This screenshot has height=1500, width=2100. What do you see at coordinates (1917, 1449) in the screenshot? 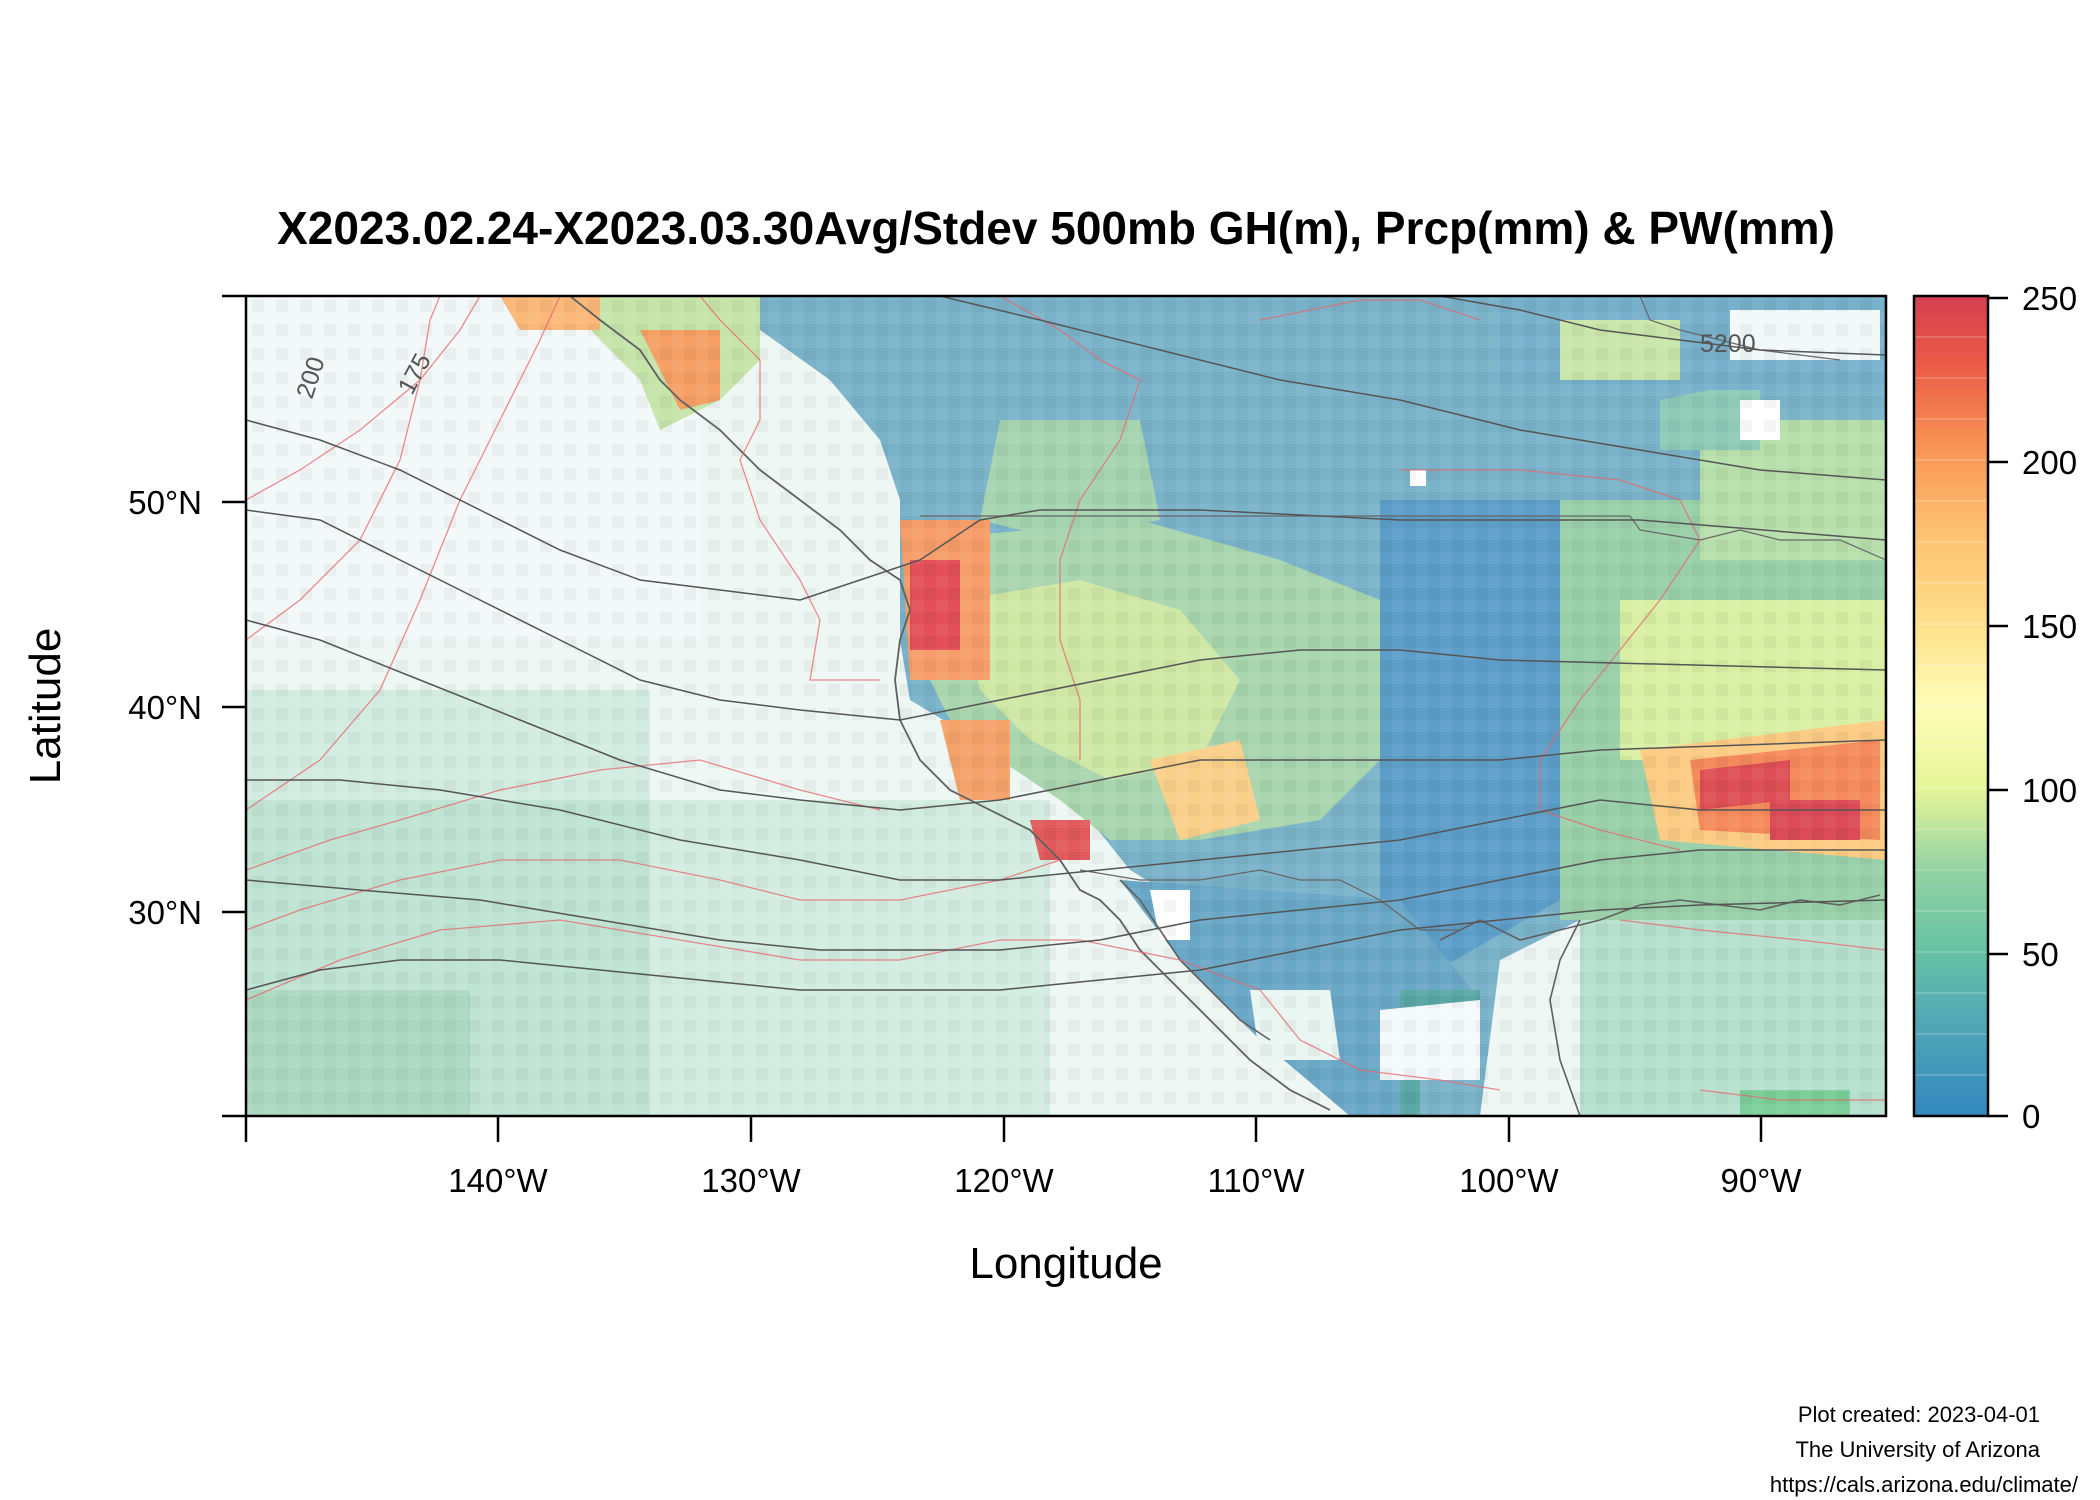
I see `credit-org: The University of Arizona` at bounding box center [1917, 1449].